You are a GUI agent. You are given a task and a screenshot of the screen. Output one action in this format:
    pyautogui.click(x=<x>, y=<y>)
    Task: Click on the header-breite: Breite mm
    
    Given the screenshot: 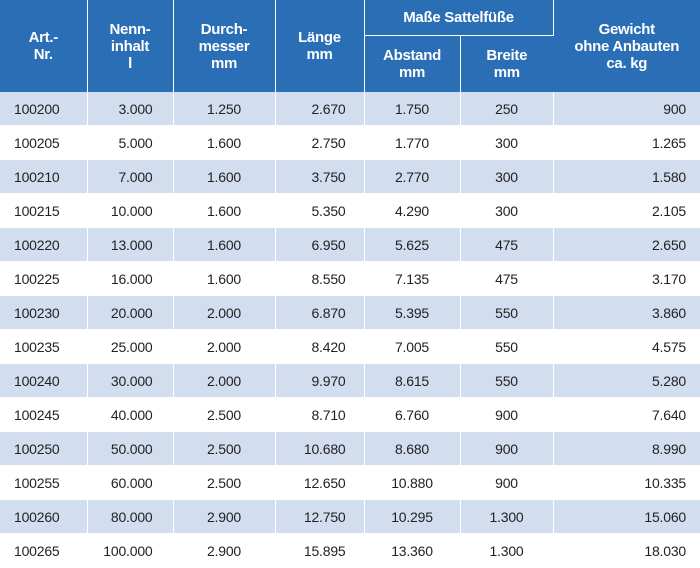 What is the action you would take?
    pyautogui.click(x=506, y=63)
    